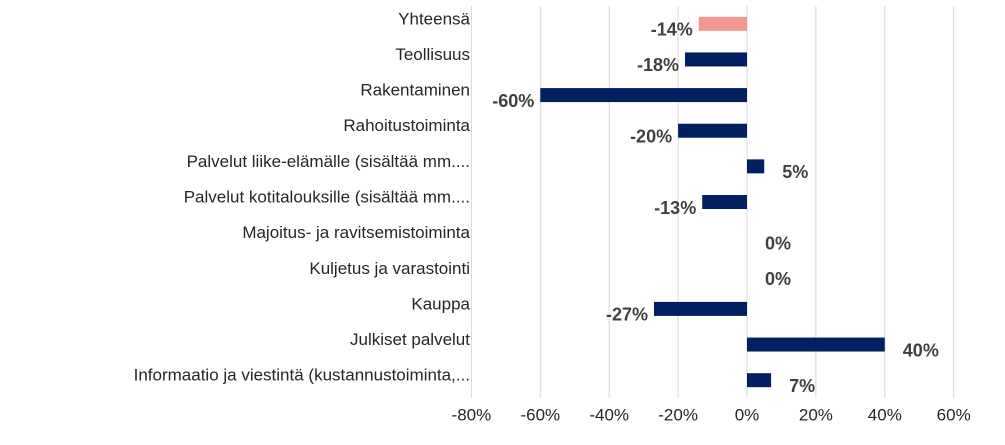  Describe the element at coordinates (885, 414) in the screenshot. I see `x-tick-label: 40%` at that location.